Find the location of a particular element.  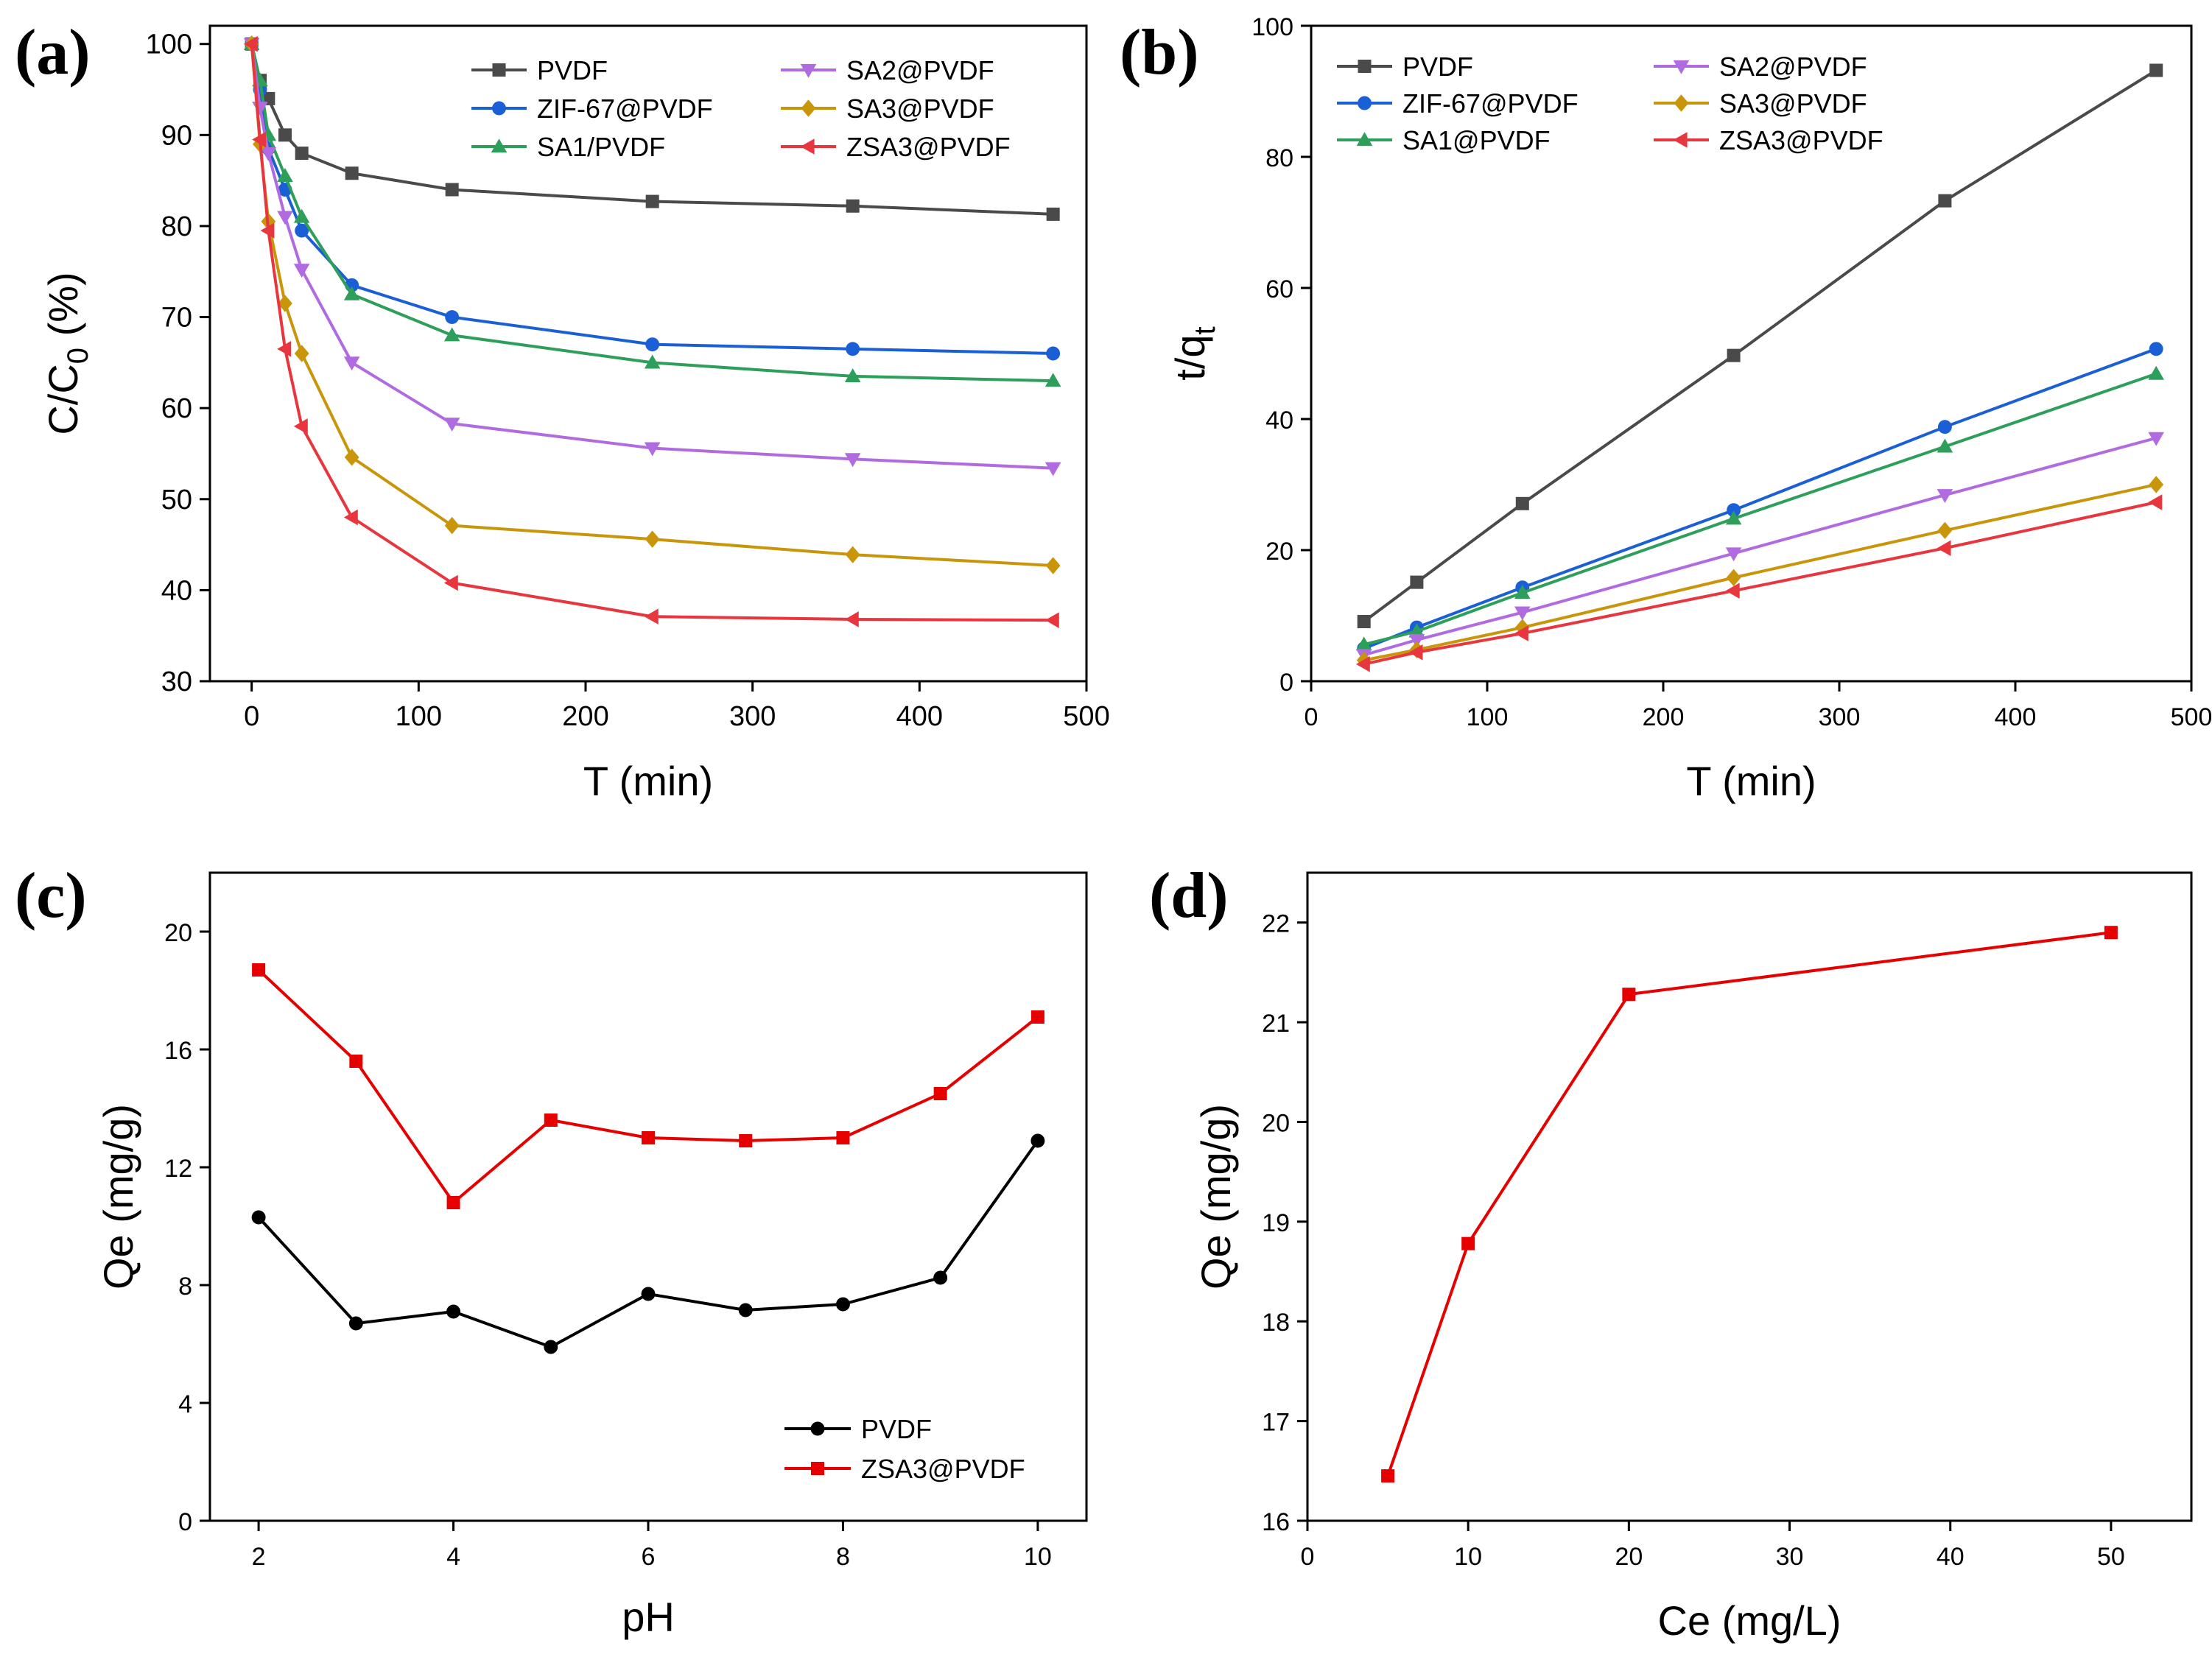

panel-a-ytick-label: 100 is located at coordinates (169, 44).